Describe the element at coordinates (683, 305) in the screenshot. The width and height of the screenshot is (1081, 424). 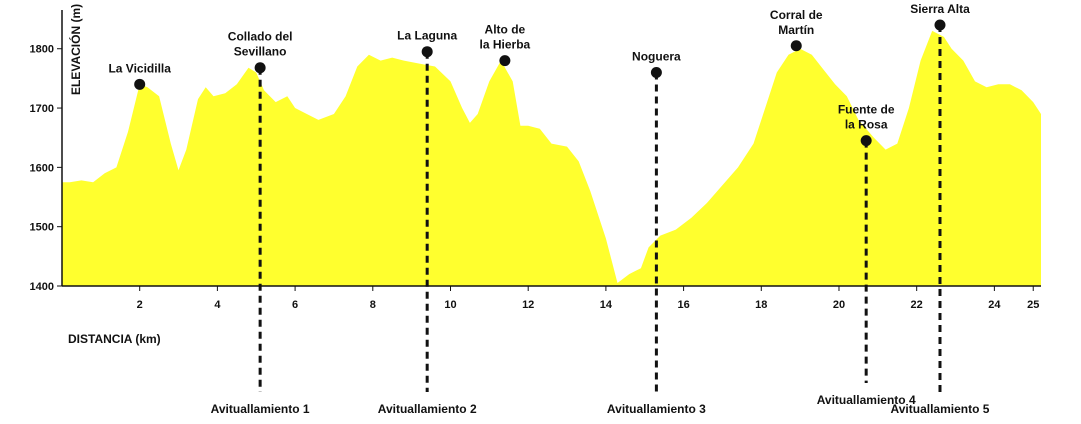
I see `x-tick-label: 16` at that location.